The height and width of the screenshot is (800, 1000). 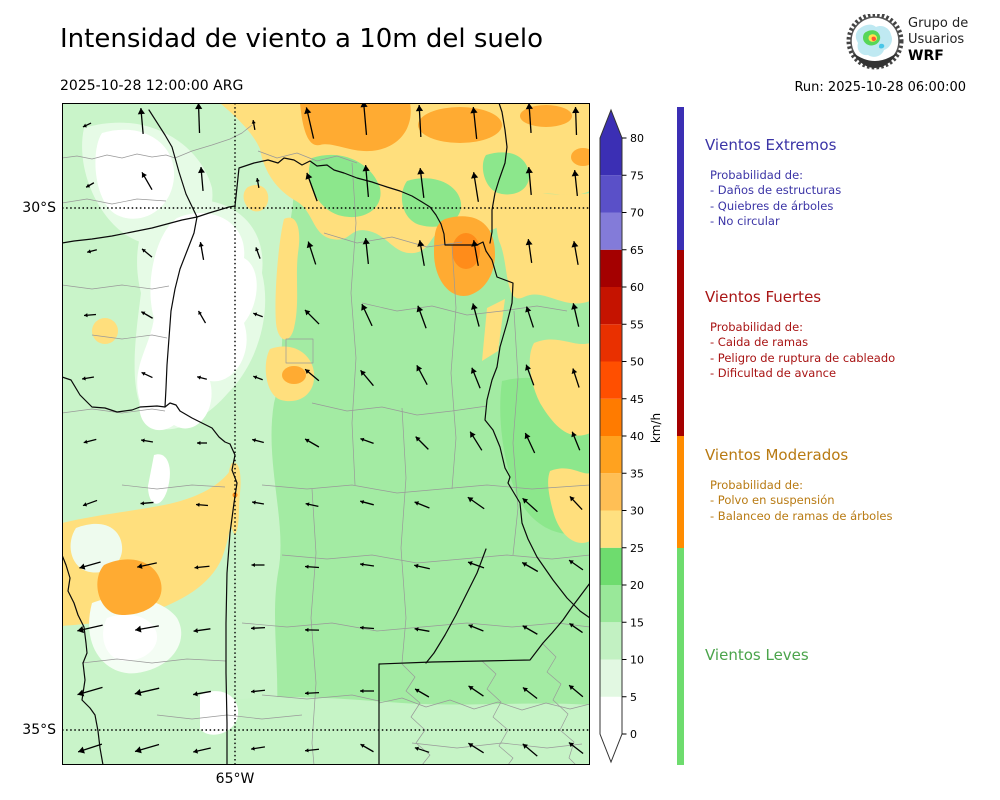 What do you see at coordinates (235, 779) in the screenshot?
I see `lon-label-65w: 65°W` at bounding box center [235, 779].